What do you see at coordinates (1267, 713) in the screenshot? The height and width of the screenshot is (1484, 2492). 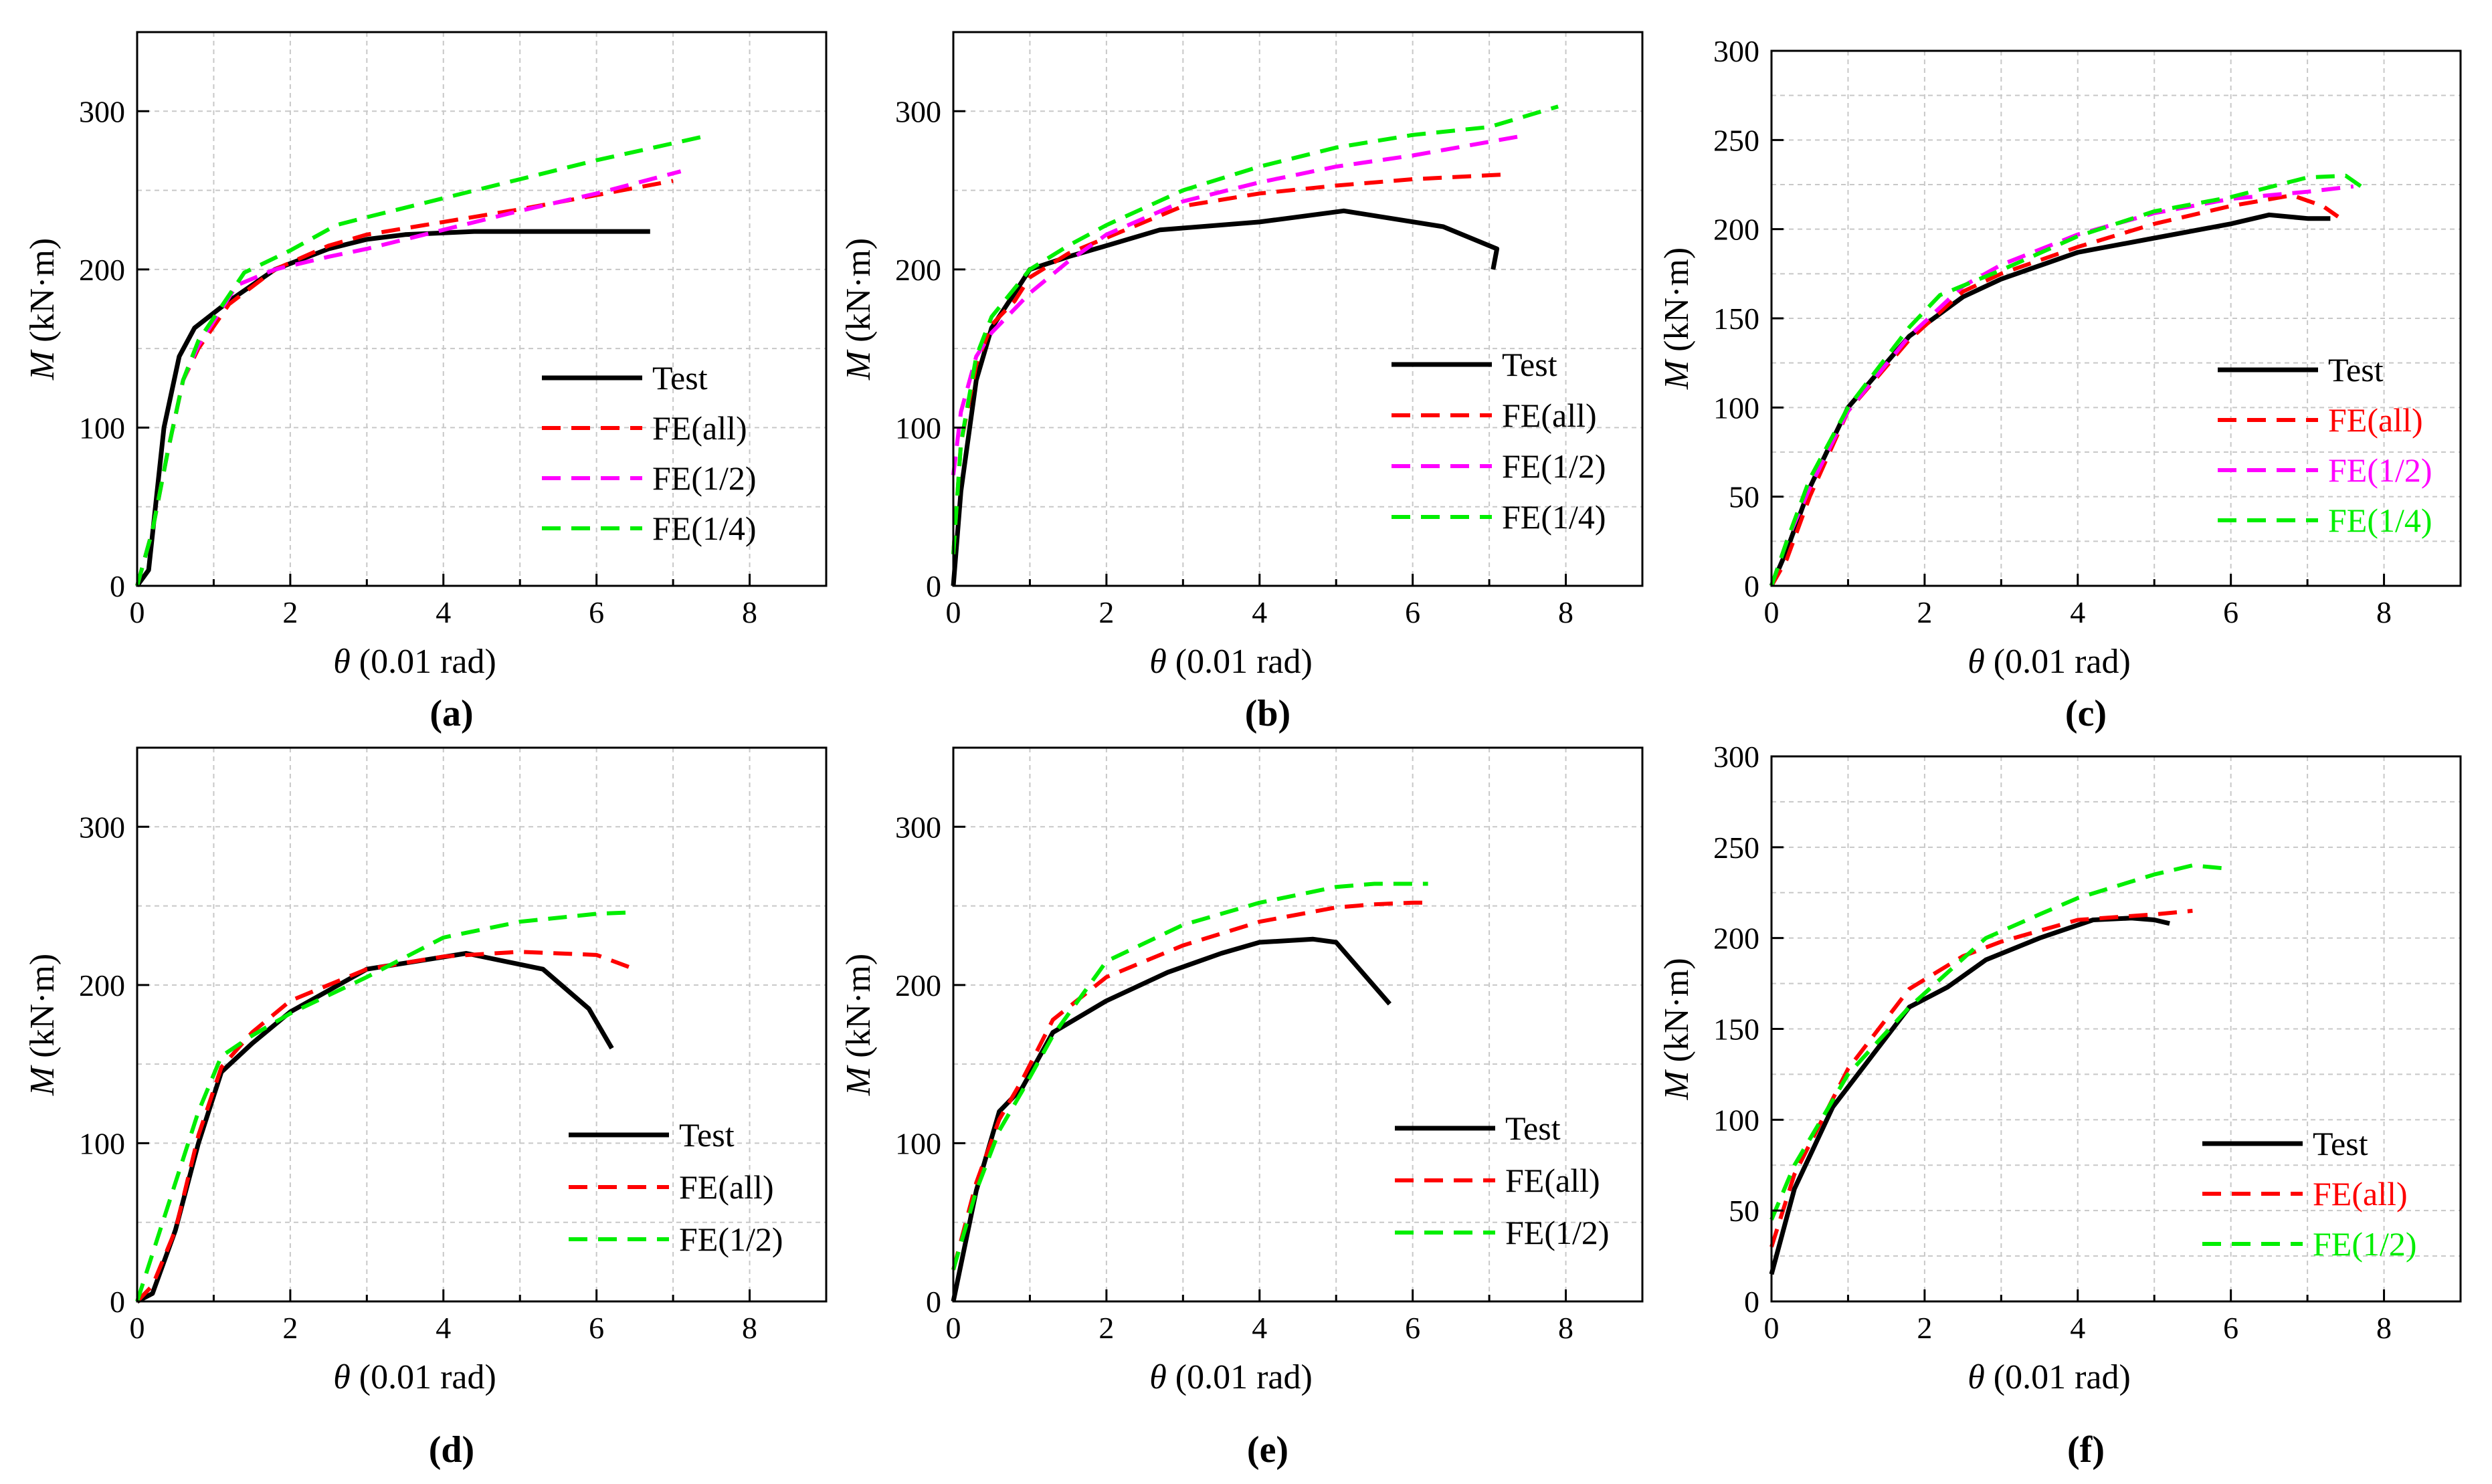 I see `panel-label: (b)` at bounding box center [1267, 713].